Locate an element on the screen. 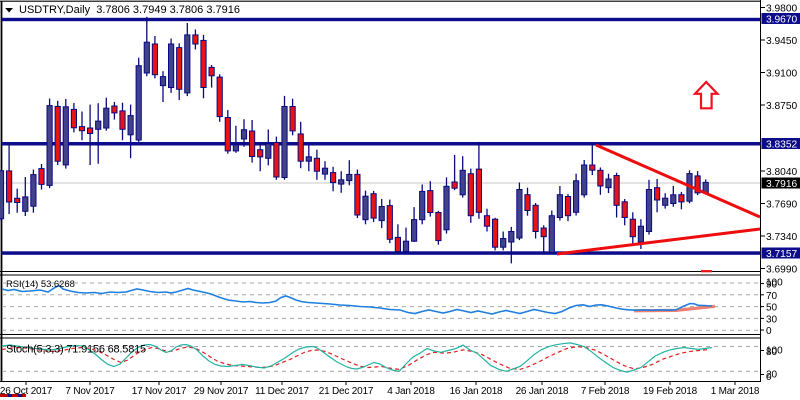 The height and width of the screenshot is (400, 800). svg-text: RSI(14) 53.6268 is located at coordinates (40, 283).